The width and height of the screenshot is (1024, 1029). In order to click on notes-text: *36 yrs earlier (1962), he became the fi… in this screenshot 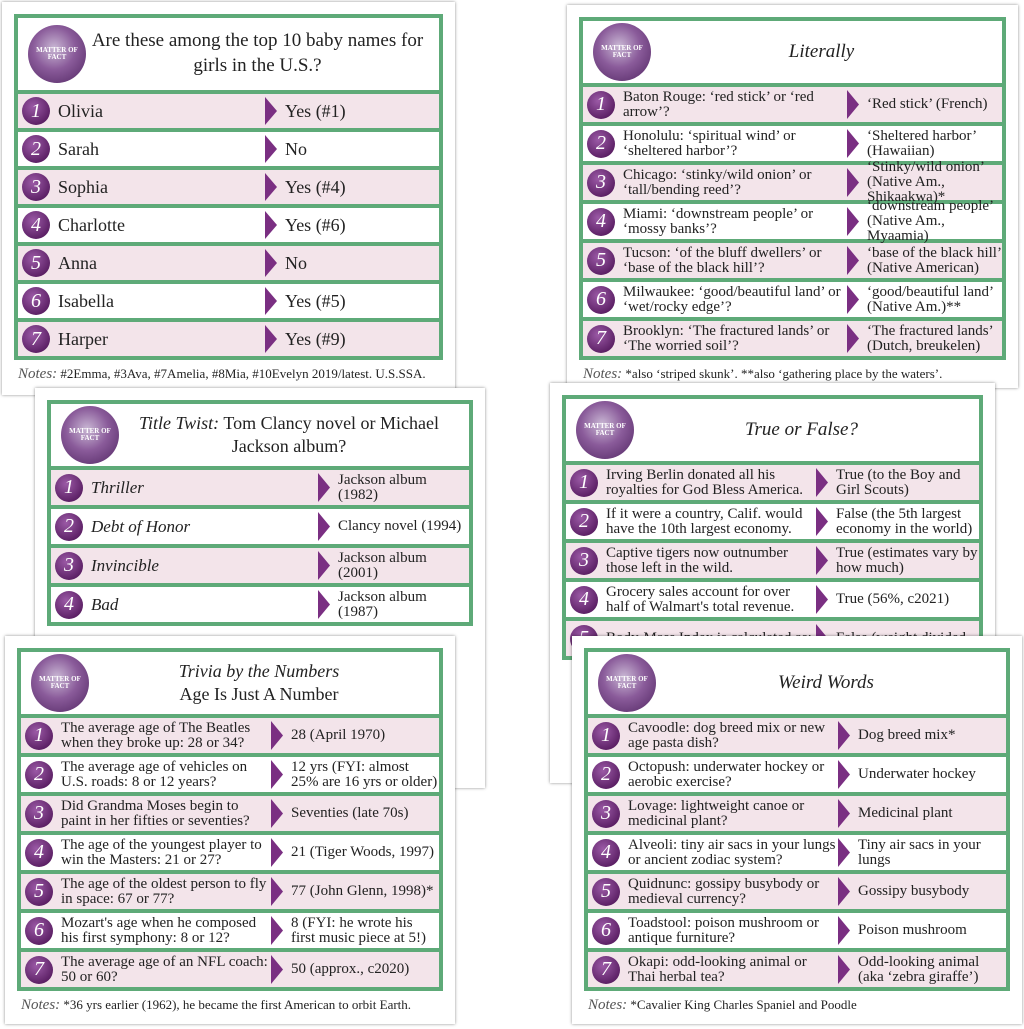, I will do `click(237, 1004)`.